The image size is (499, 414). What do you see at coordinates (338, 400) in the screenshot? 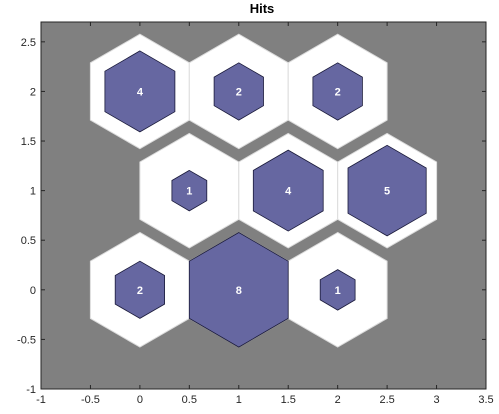
I see `x-tick-label: 2` at bounding box center [338, 400].